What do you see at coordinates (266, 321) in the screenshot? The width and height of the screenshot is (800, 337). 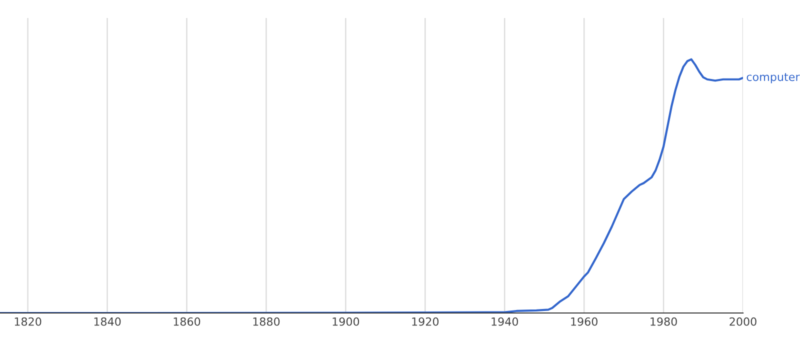 I see `x-tick-label: 1880` at bounding box center [266, 321].